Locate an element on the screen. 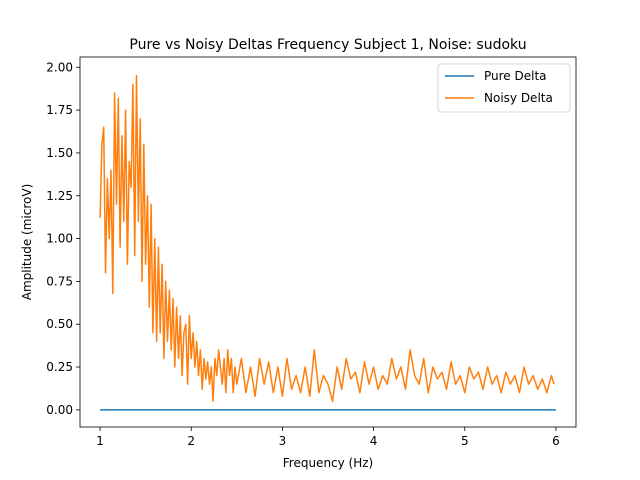 The width and height of the screenshot is (640, 480). x-axis-ticks: 1 2 3 4 5 6 is located at coordinates (328, 437).